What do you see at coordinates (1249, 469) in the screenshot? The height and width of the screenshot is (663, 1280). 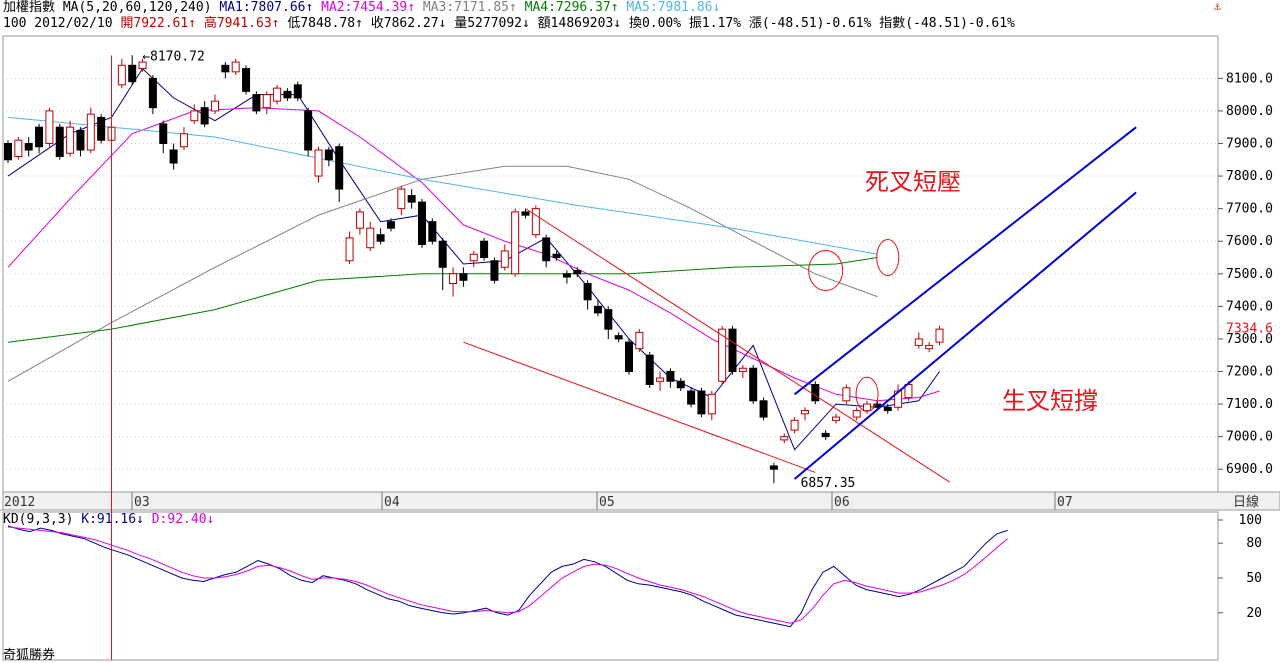 I see `price-y-tick-label: 6900.0` at bounding box center [1249, 469].